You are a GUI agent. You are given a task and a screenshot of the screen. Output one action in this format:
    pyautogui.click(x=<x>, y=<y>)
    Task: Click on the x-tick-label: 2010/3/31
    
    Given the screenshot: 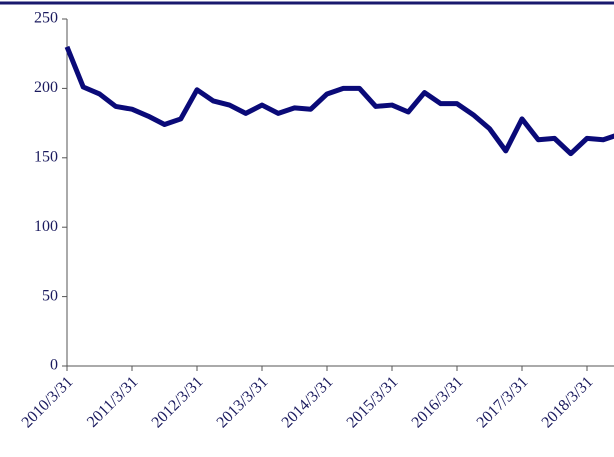 What is the action you would take?
    pyautogui.click(x=48, y=402)
    